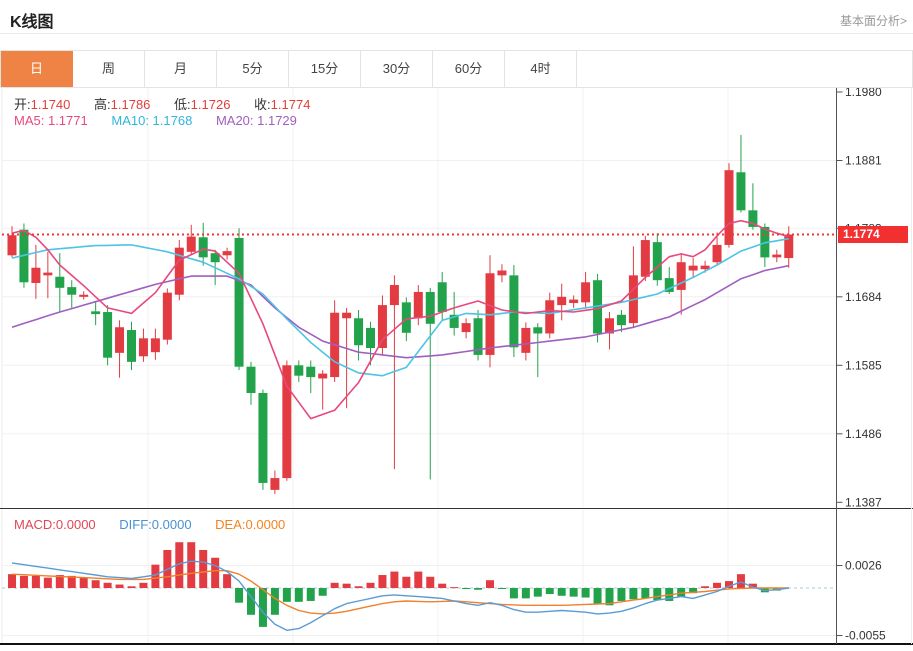 This screenshot has width=913, height=651. Describe the element at coordinates (32, 22) in the screenshot. I see `page-title: K线图` at that location.